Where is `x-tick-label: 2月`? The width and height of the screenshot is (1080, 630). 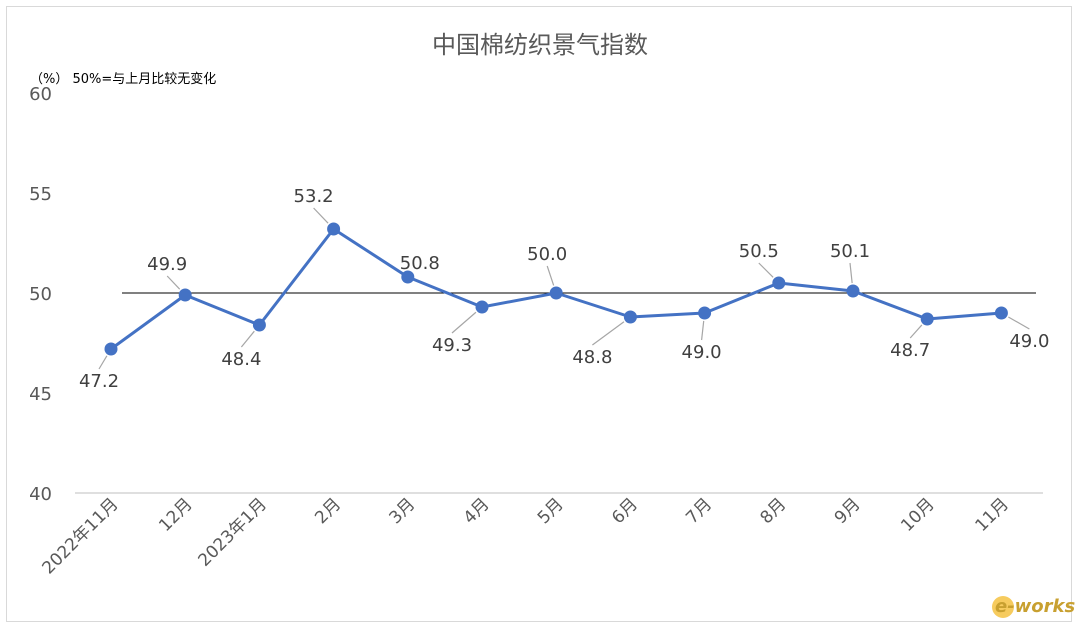
x-tick-label: 2月 is located at coordinates (328, 511).